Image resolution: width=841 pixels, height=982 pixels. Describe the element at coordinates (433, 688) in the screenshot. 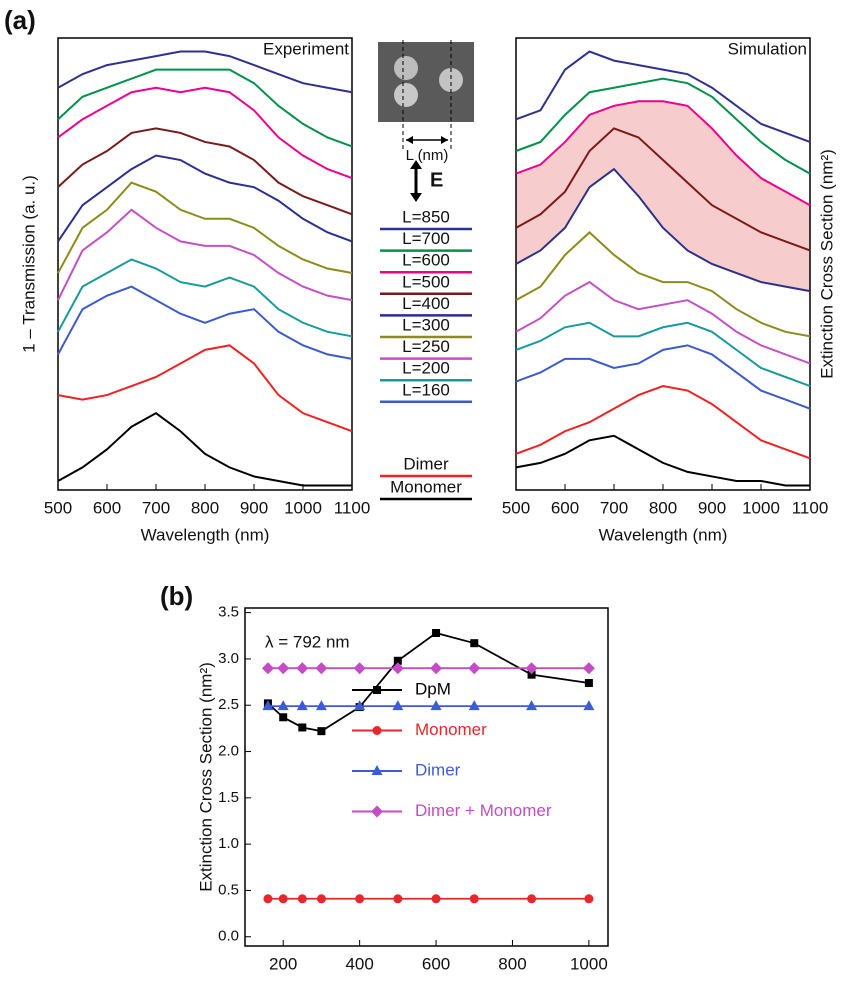

I see `legend-label: DpM` at that location.